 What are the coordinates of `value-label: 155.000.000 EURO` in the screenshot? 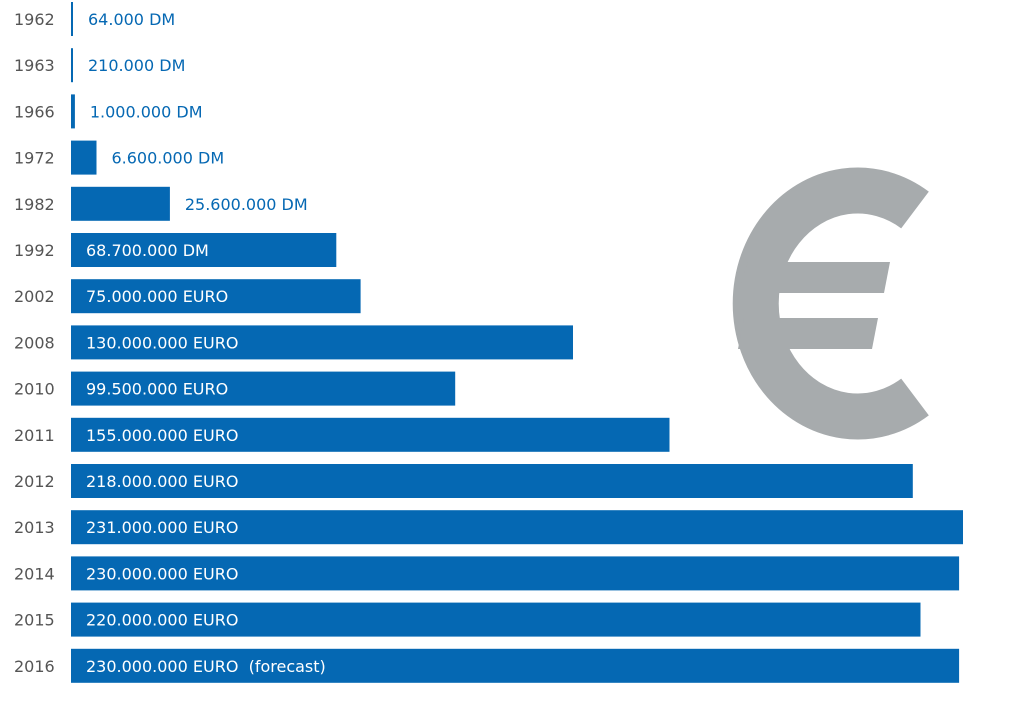 It's located at (162, 435).